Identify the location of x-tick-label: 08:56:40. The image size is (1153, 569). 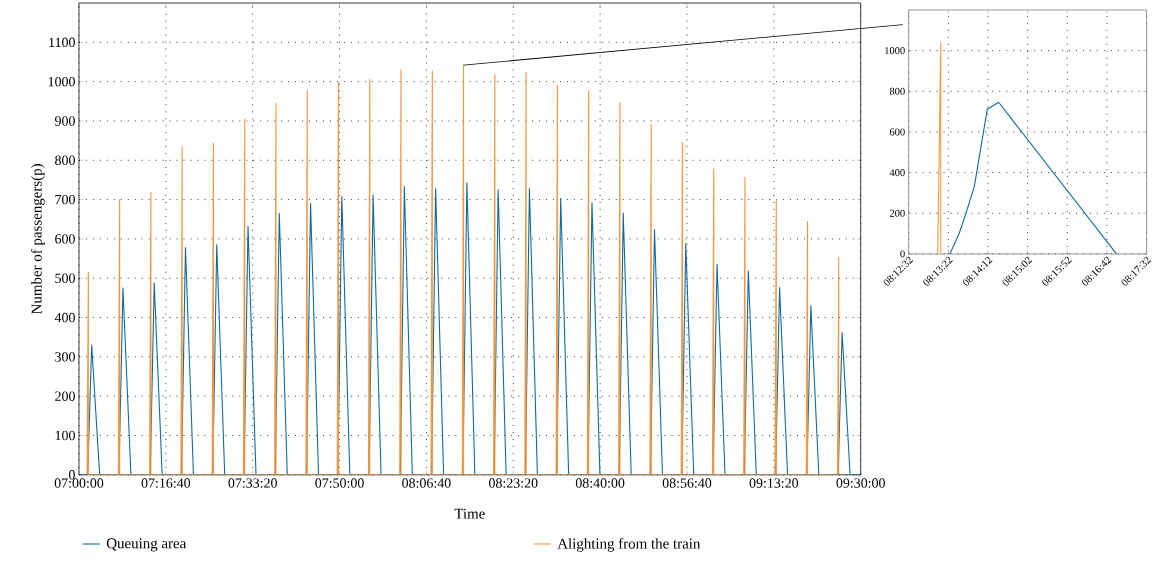
(687, 483).